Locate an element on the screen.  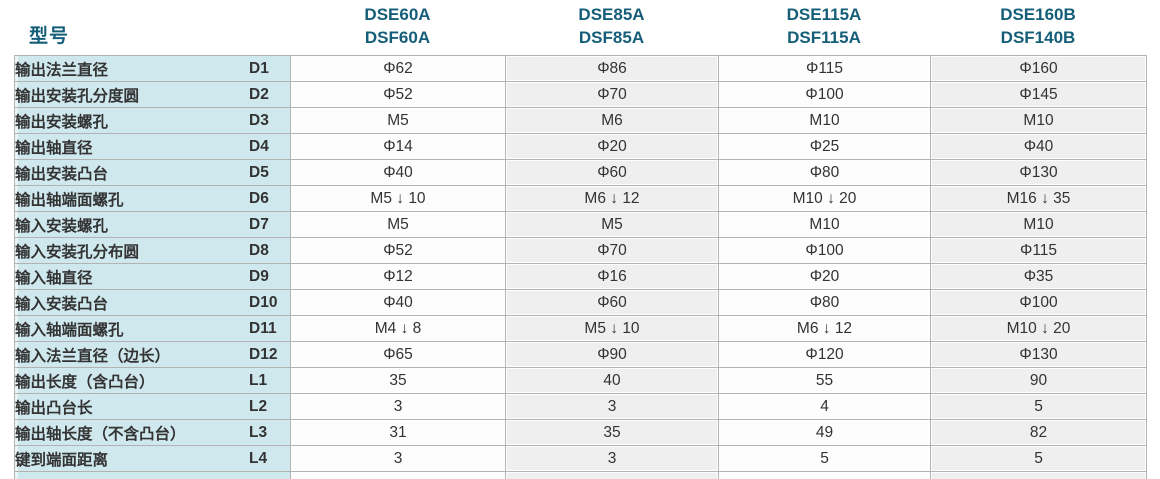
table-row: 输出轴长度（不含凸台） L3 31 35 49 82 is located at coordinates (580, 432).